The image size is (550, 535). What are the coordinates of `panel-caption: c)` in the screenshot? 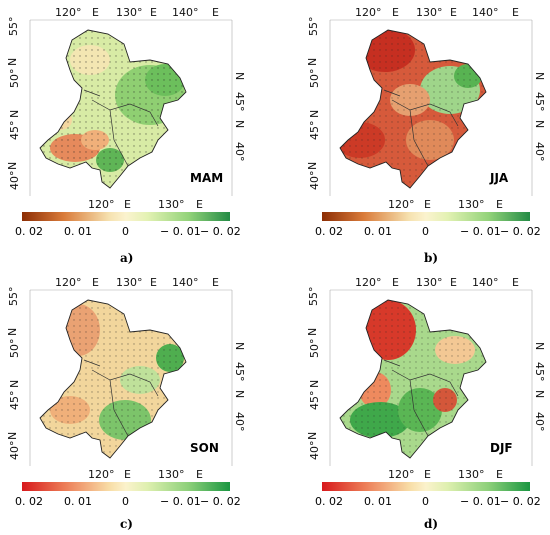 It's located at (126, 524).